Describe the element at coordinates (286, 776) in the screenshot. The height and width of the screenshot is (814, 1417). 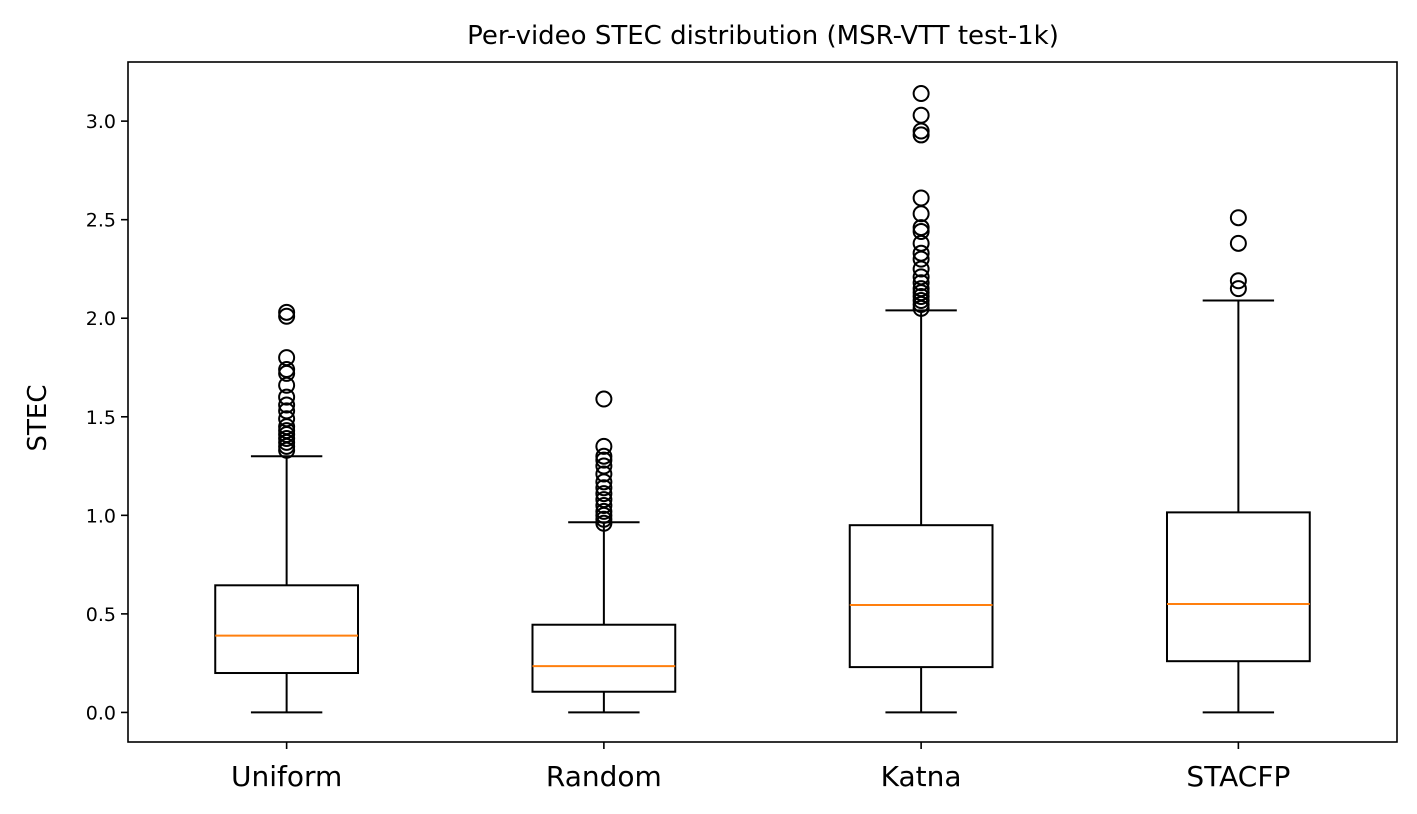
I see `x-tick-label: Uniform` at that location.